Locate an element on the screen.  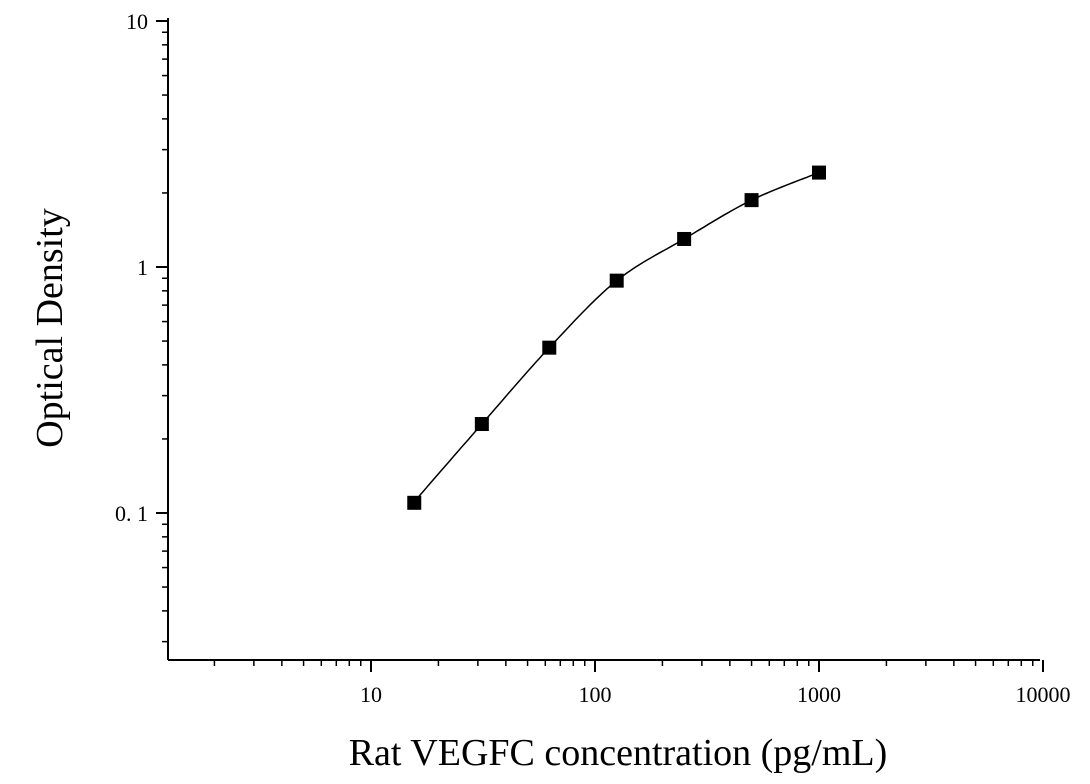
x-tick-label: 100 is located at coordinates (595, 694).